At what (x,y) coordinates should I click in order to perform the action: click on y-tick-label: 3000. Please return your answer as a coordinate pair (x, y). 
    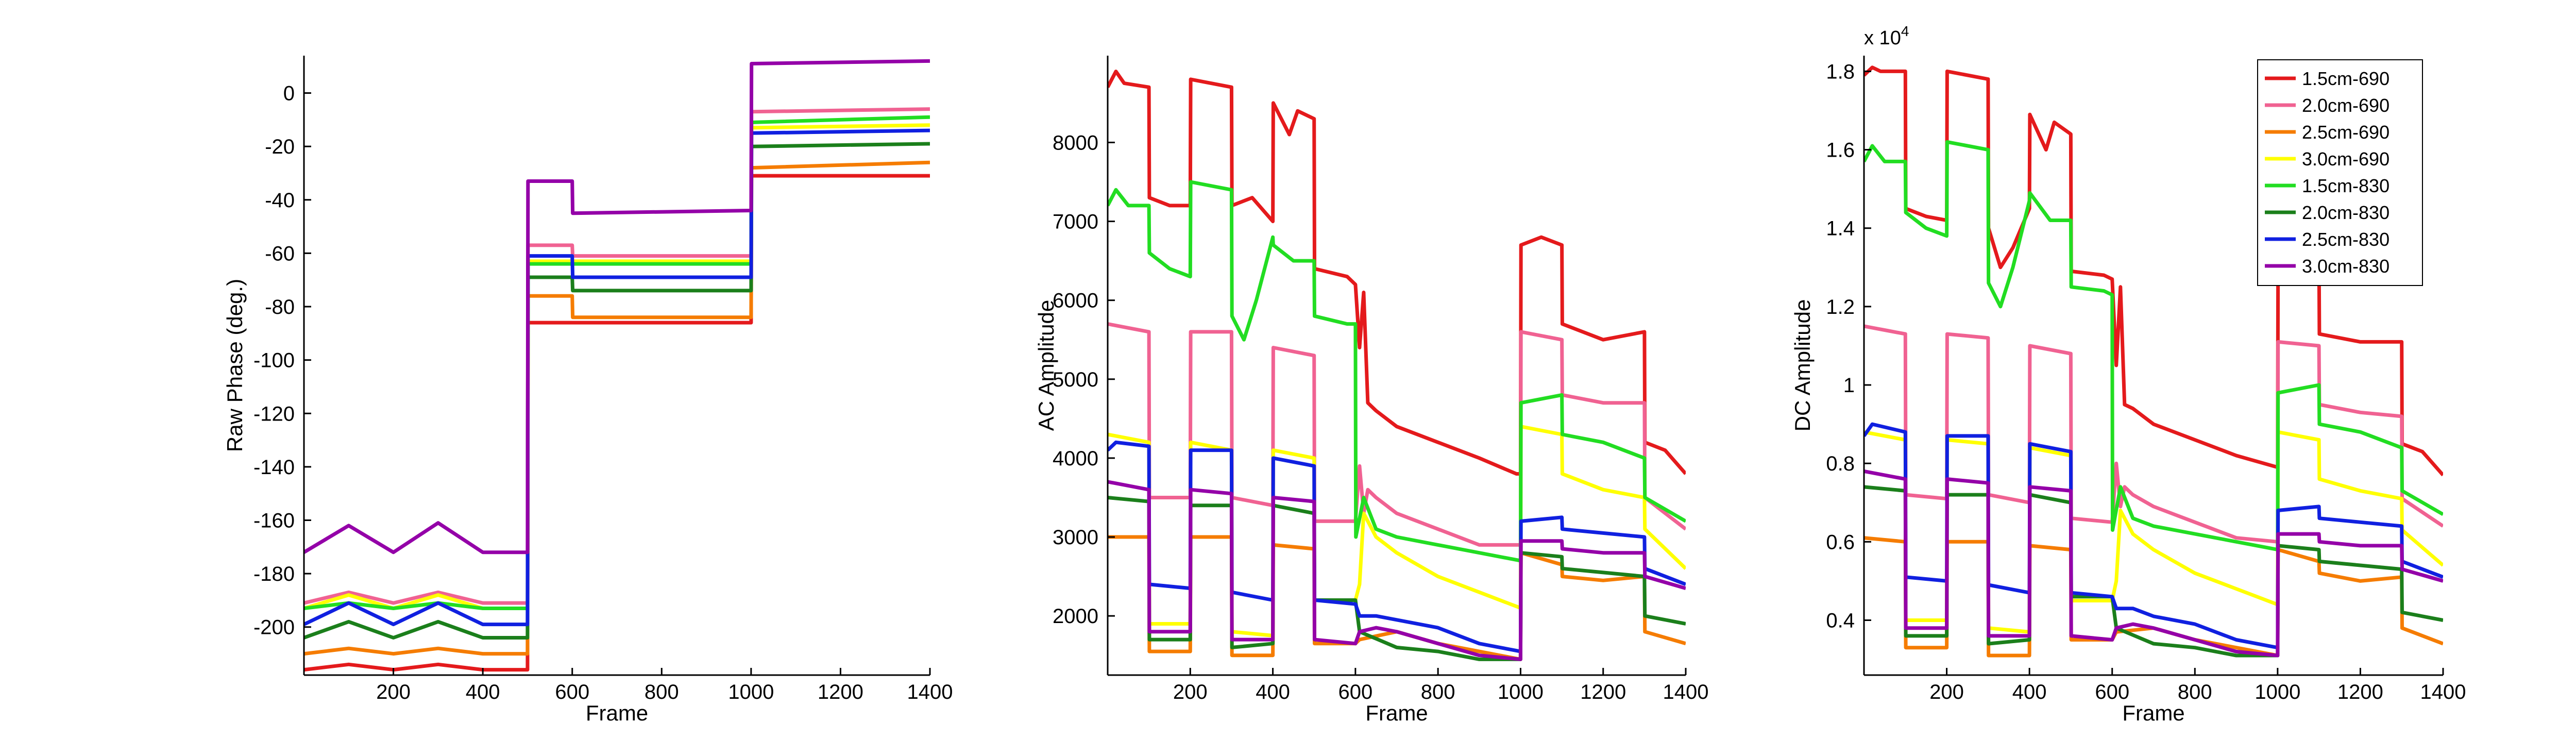
    Looking at the image, I should click on (1075, 537).